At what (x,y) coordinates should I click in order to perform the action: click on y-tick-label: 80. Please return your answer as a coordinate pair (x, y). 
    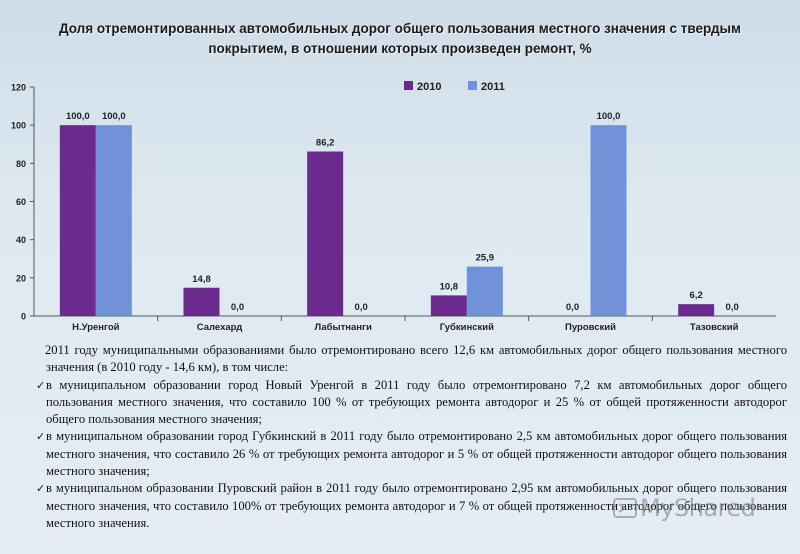
    Looking at the image, I should click on (21, 164).